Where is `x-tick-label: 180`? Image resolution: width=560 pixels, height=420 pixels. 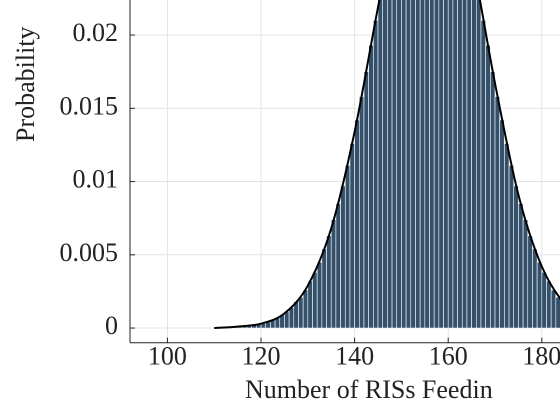
x-tick-label: 180 is located at coordinates (541, 356).